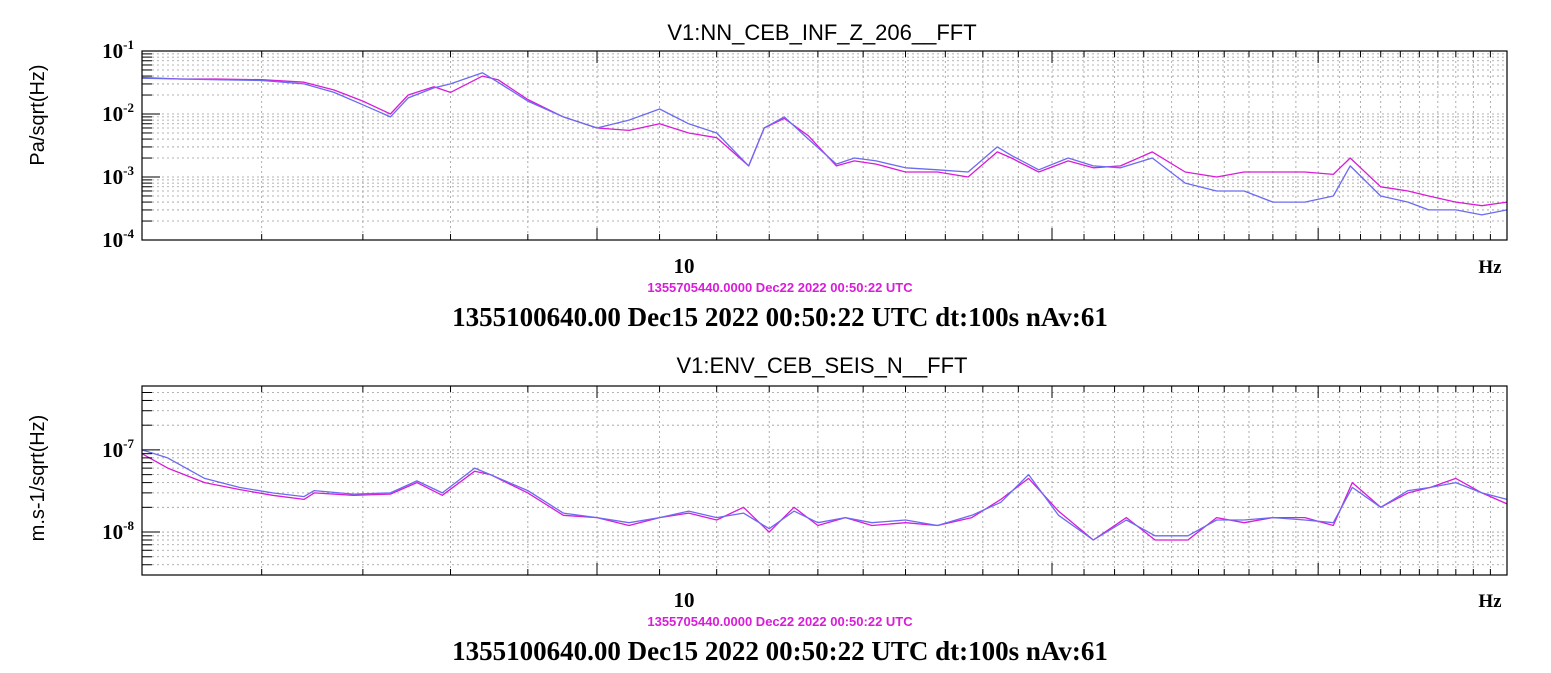  Describe the element at coordinates (128, 44) in the screenshot. I see `y-tick-exponent: -1` at that location.